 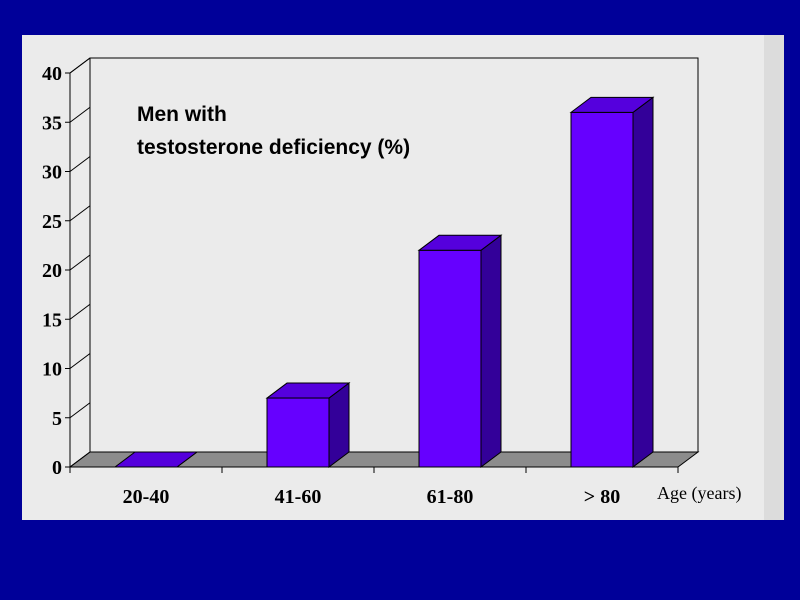 What do you see at coordinates (450, 497) in the screenshot?
I see `x-tick-label: 61-80` at bounding box center [450, 497].